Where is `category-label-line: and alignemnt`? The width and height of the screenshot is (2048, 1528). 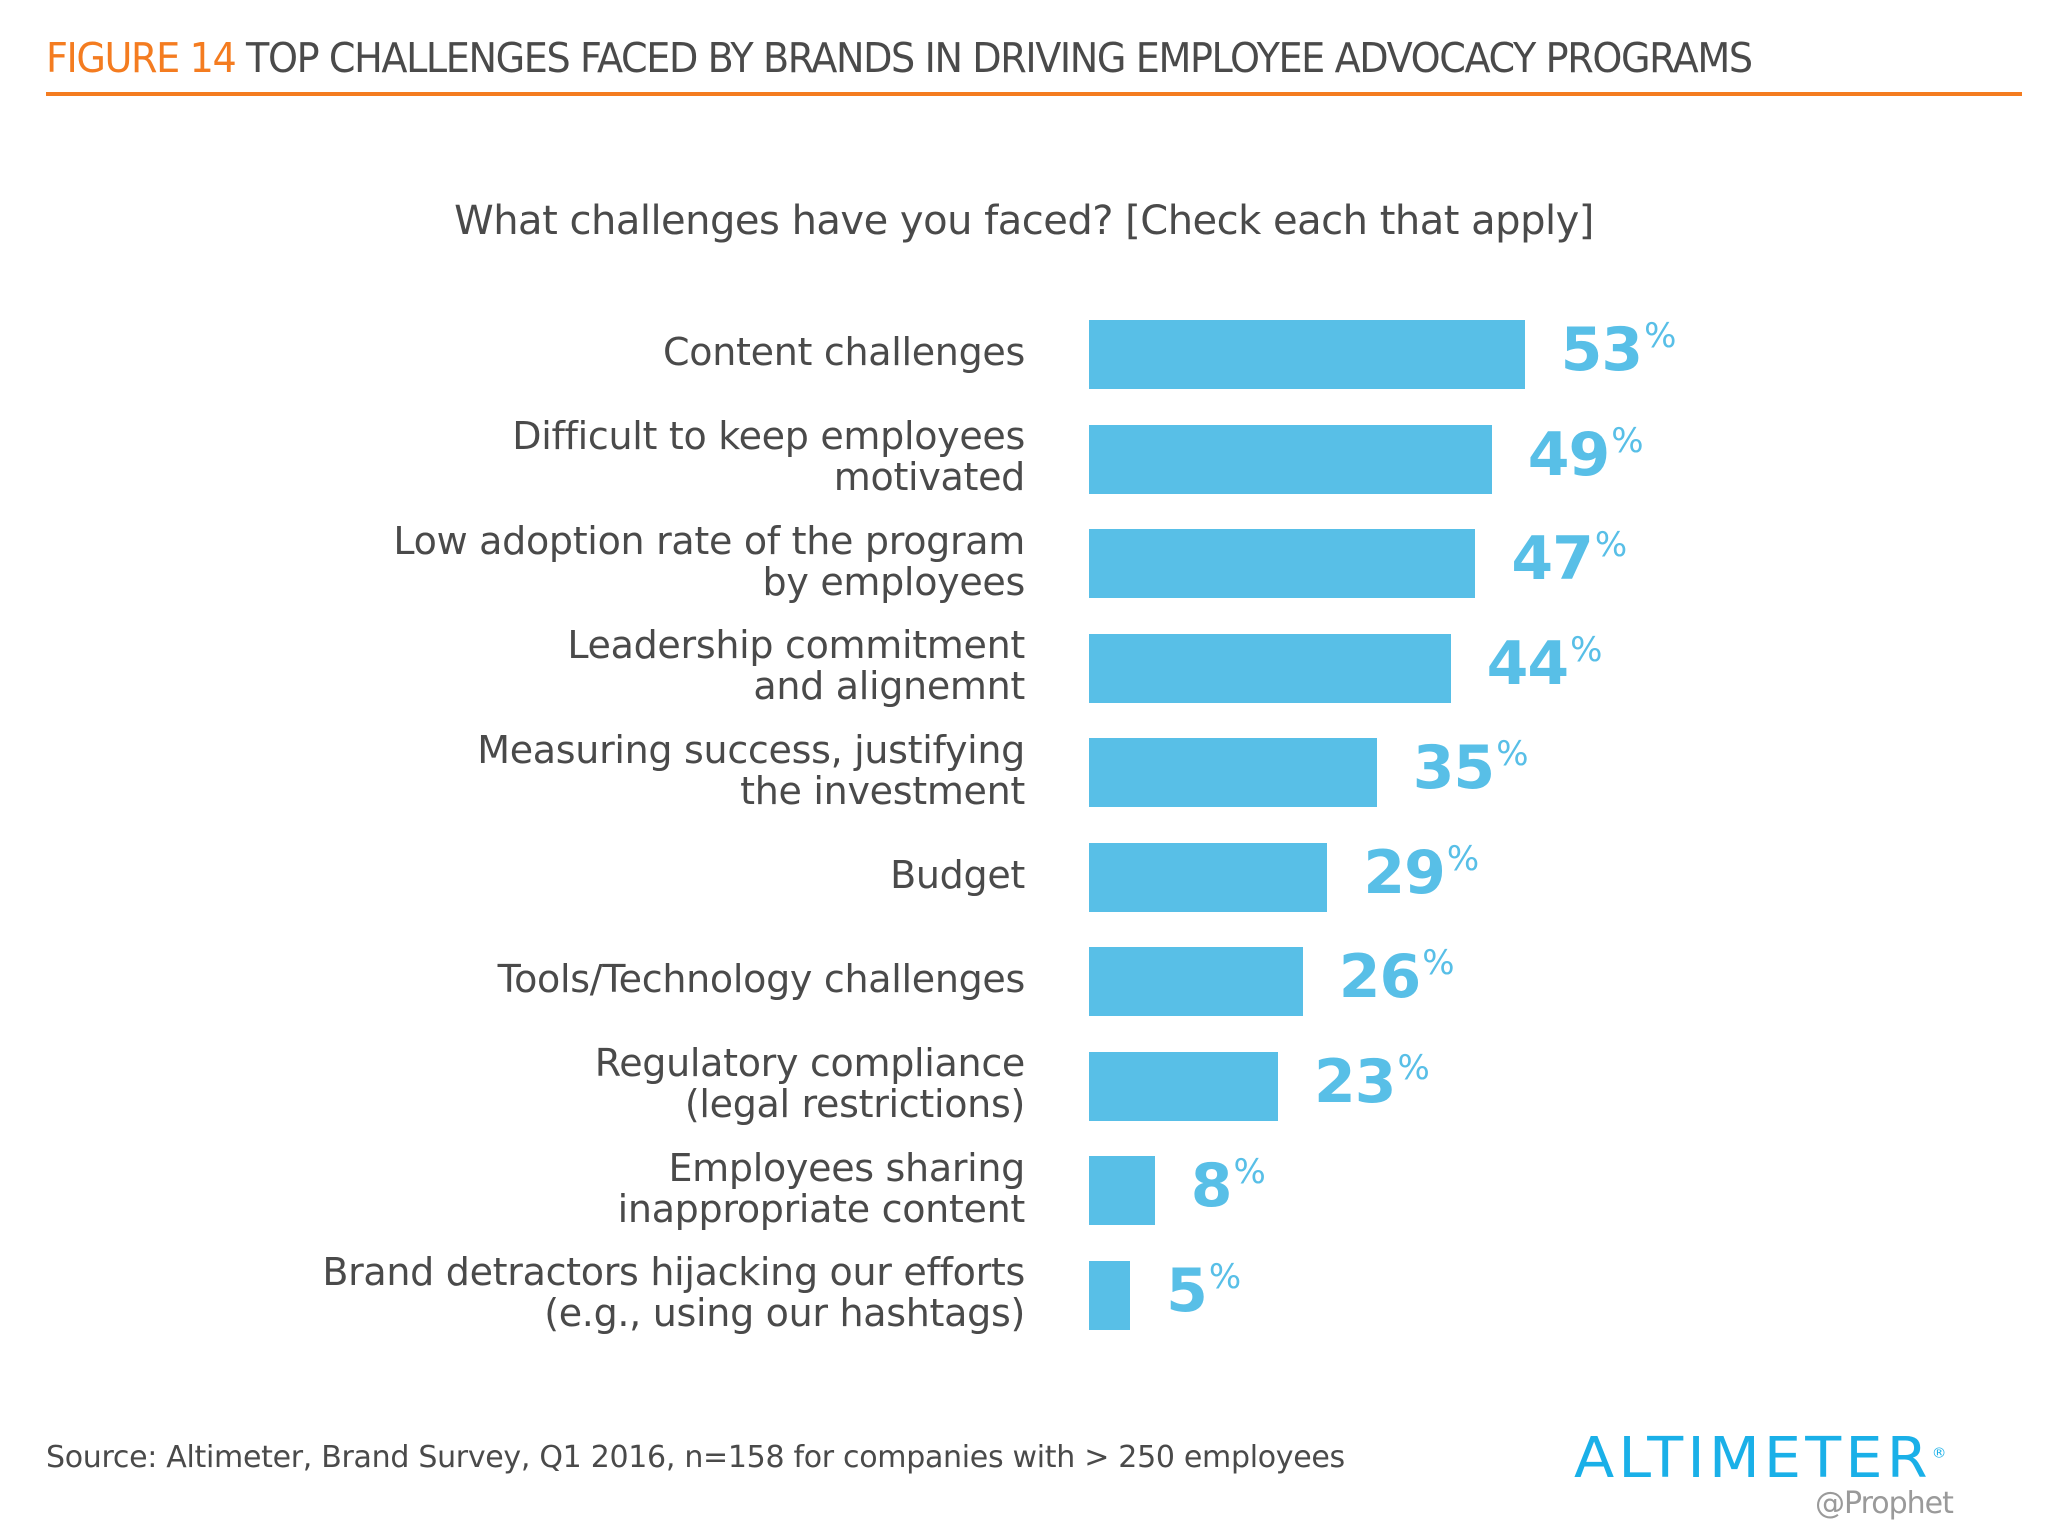
category-label-line: and alignemnt is located at coordinates (889, 686).